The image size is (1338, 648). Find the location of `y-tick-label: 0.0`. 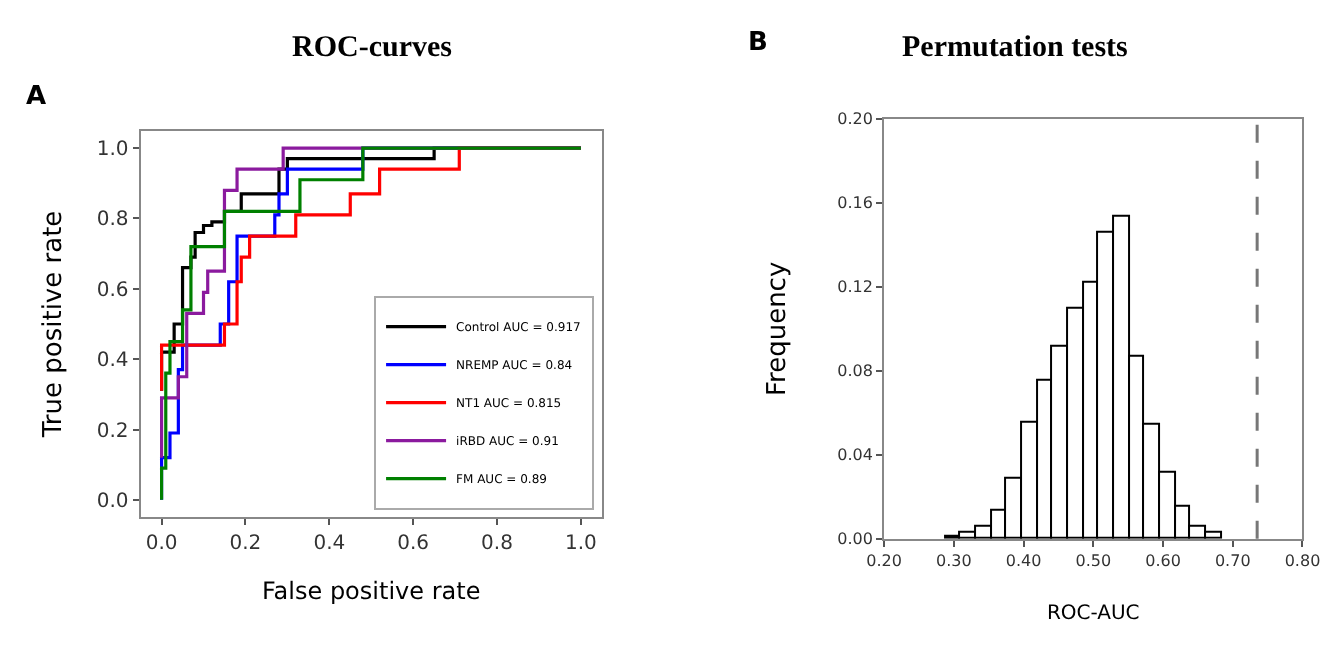

y-tick-label: 0.0 is located at coordinates (112, 501).